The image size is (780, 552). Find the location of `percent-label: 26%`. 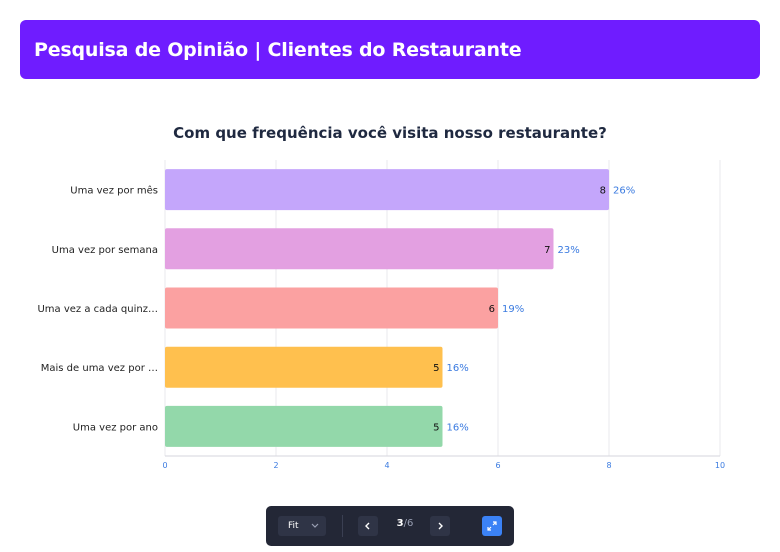

percent-label: 26% is located at coordinates (624, 191).